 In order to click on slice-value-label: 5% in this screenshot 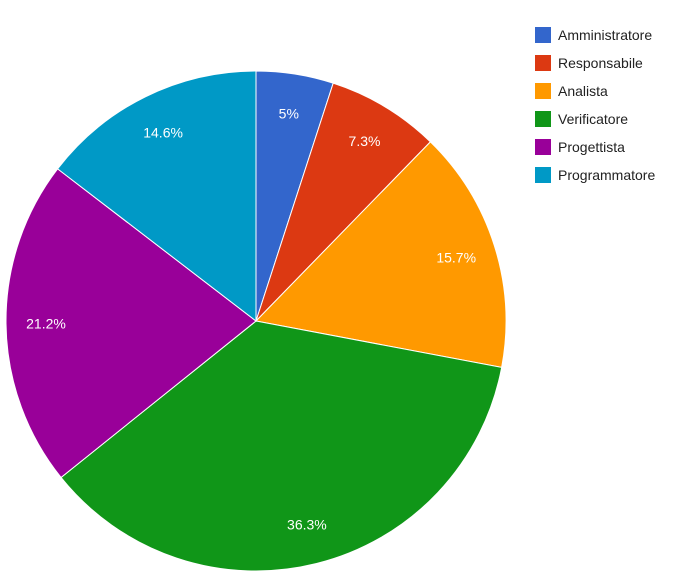, I will do `click(289, 114)`.